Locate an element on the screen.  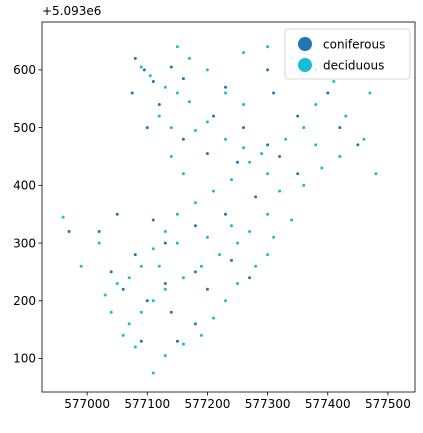
y-tick-label-3: 400 is located at coordinates (24, 186).